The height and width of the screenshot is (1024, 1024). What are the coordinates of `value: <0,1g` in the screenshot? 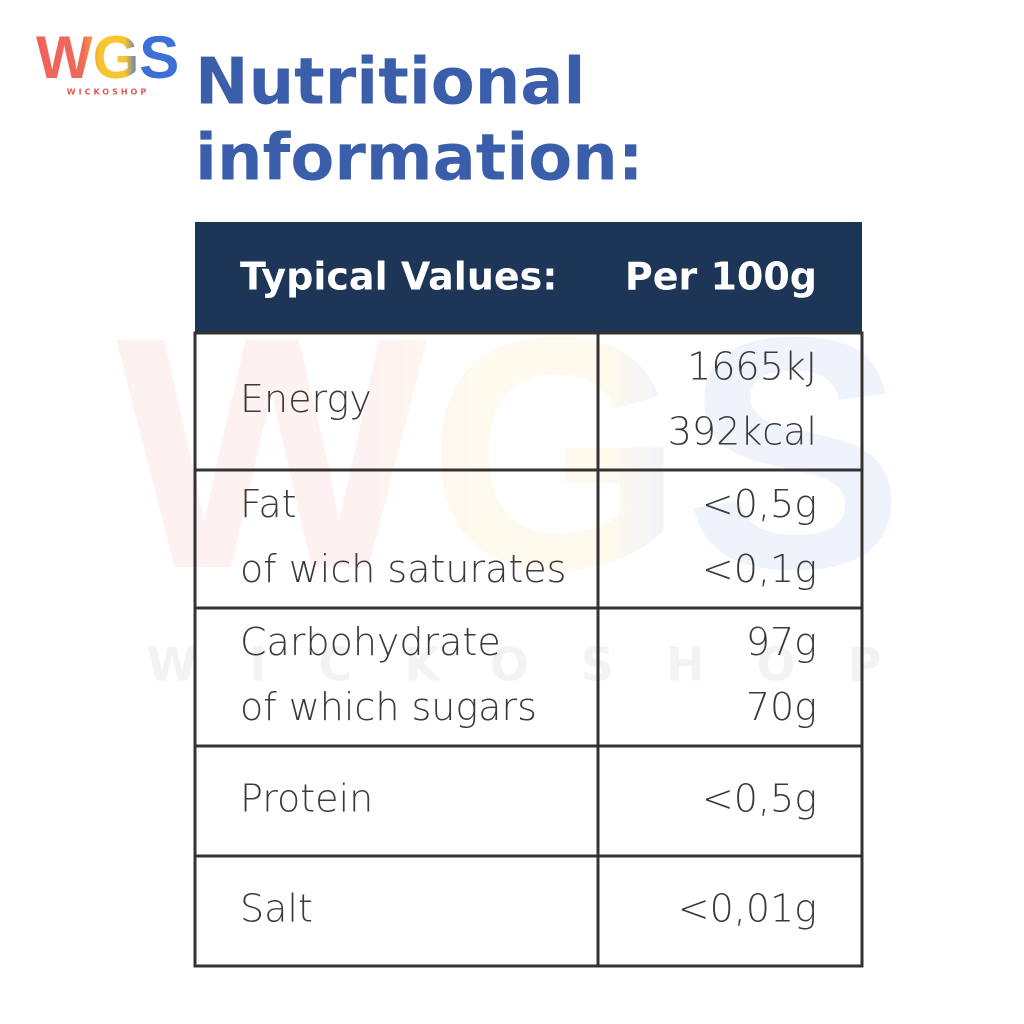 It's located at (759, 569).